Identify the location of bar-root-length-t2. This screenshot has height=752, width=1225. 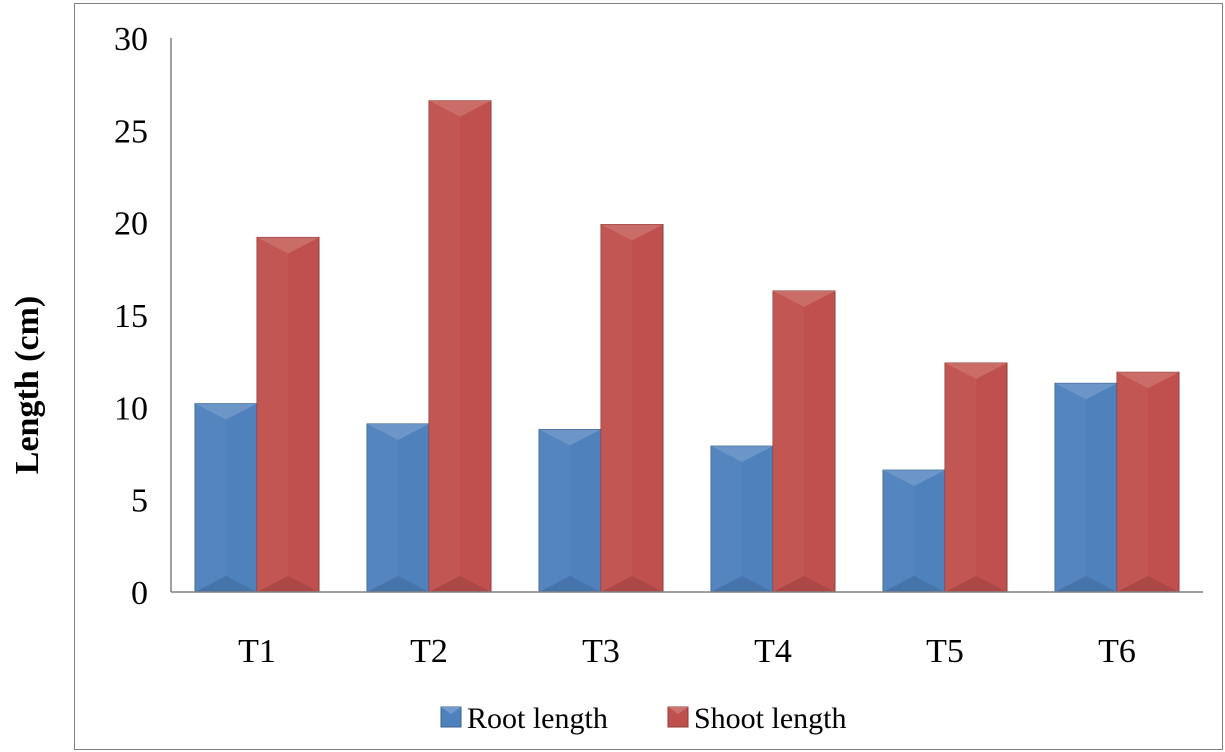
(398, 508).